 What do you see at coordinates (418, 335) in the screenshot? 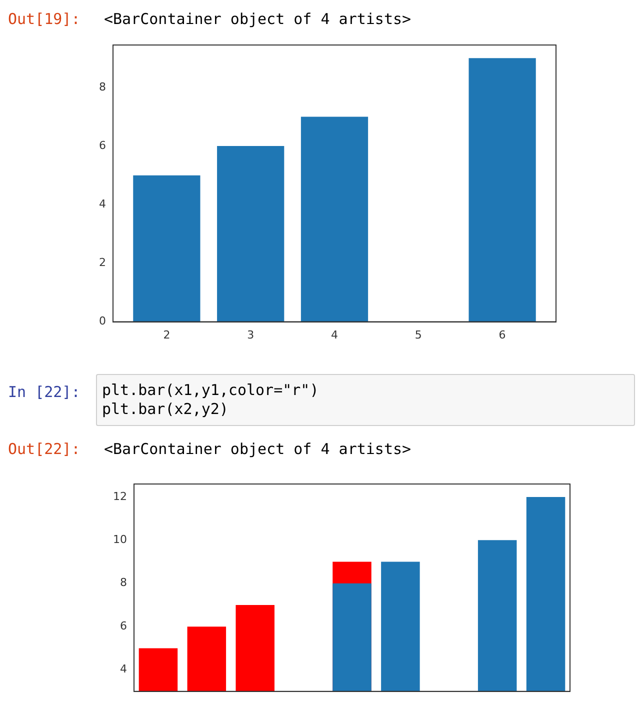
I see `x-tick-label: 5` at bounding box center [418, 335].